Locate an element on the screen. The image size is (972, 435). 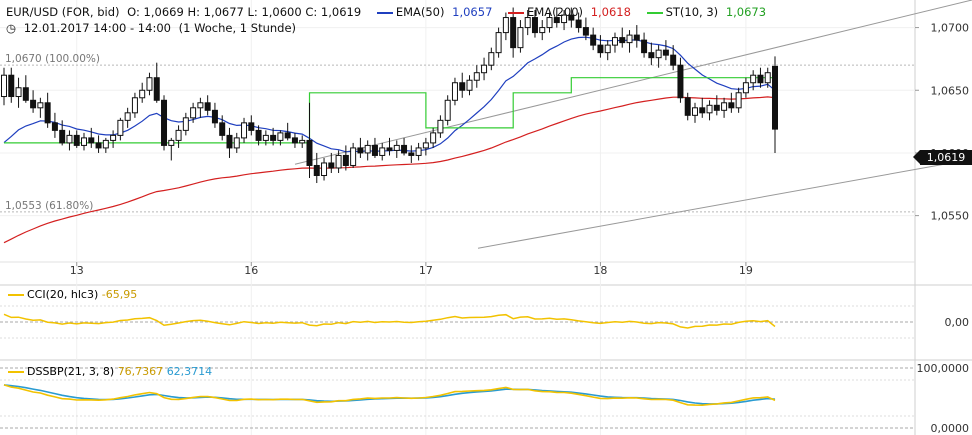
ema200-value: 1,0618 is located at coordinates (610, 12).